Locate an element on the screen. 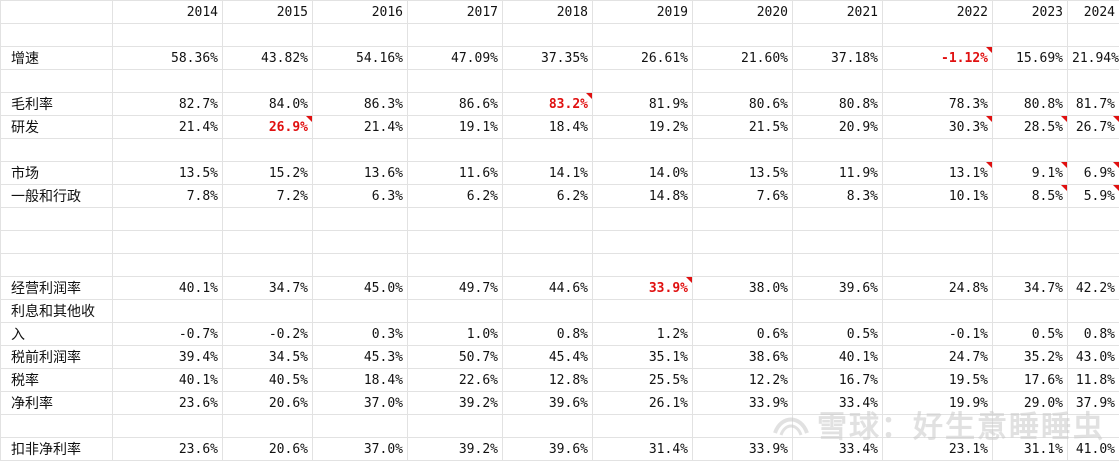 Image resolution: width=1119 pixels, height=461 pixels. year-header-cell: 2016 is located at coordinates (360, 12).